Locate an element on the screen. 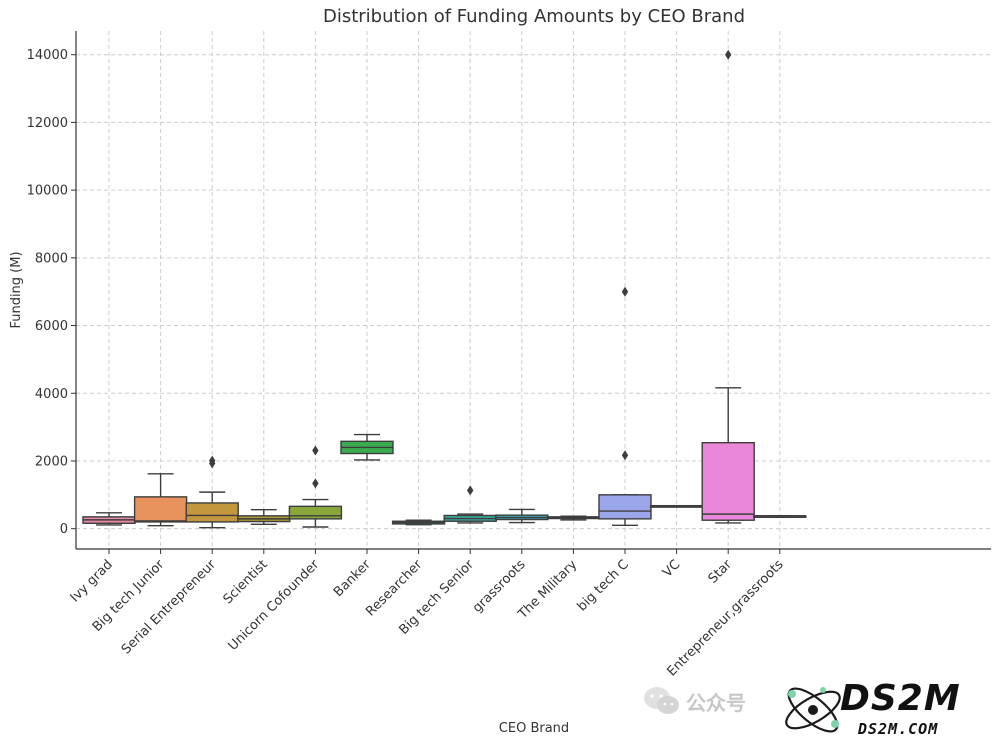 This screenshot has width=1000, height=743. box-big-tech-senior is located at coordinates (470, 504).